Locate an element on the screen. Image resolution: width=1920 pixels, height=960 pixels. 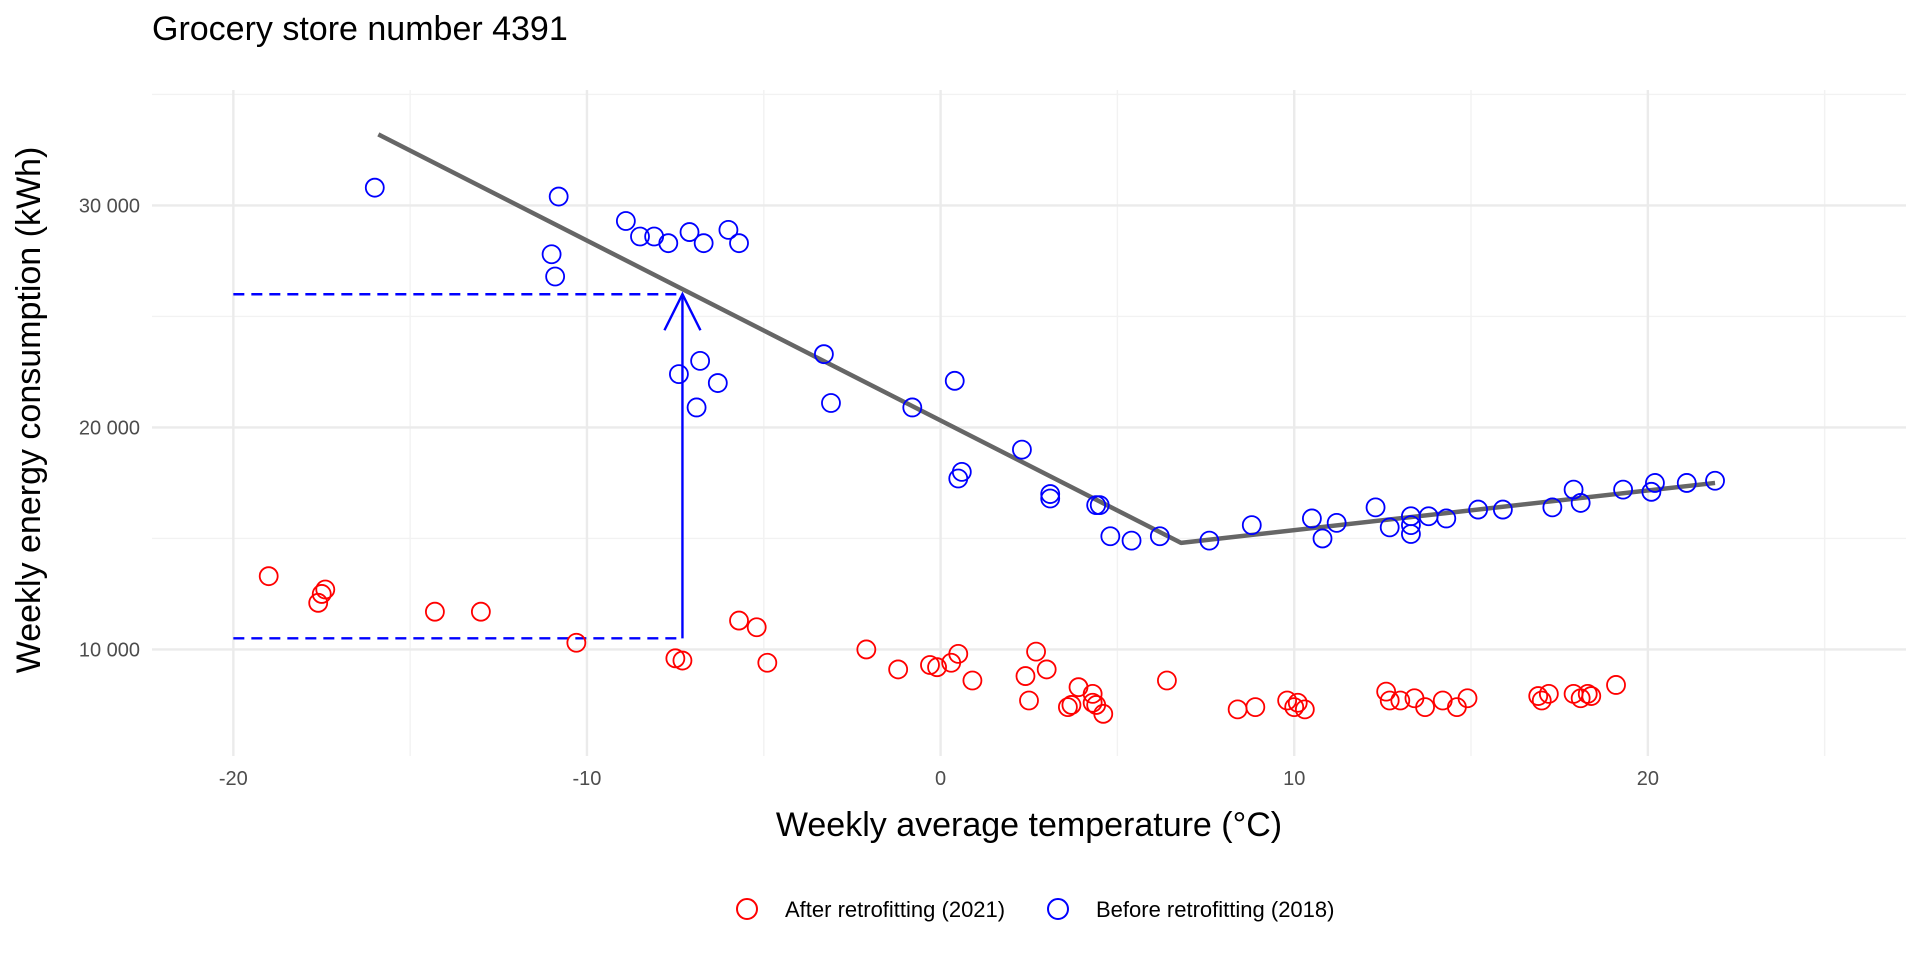
arrow-head is located at coordinates (682, 311).